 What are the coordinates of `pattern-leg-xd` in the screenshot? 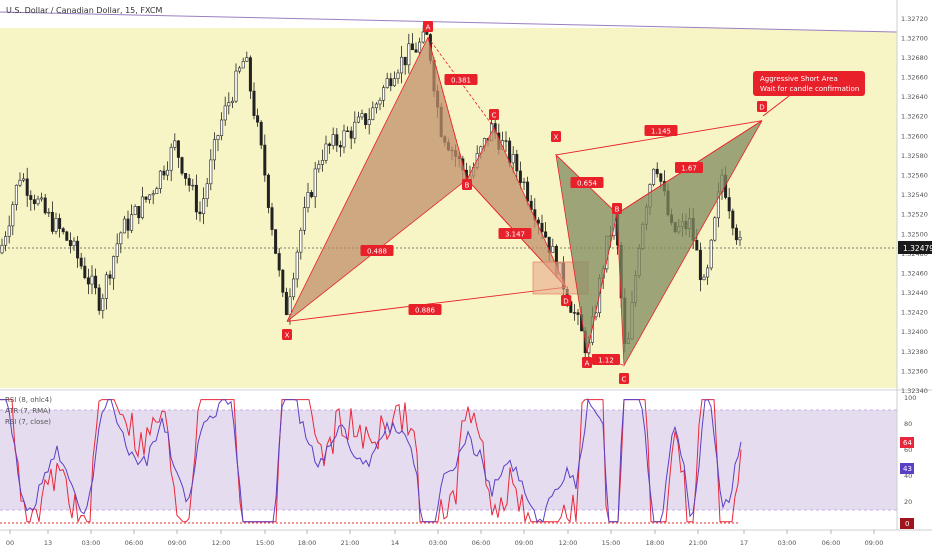 It's located at (659, 138).